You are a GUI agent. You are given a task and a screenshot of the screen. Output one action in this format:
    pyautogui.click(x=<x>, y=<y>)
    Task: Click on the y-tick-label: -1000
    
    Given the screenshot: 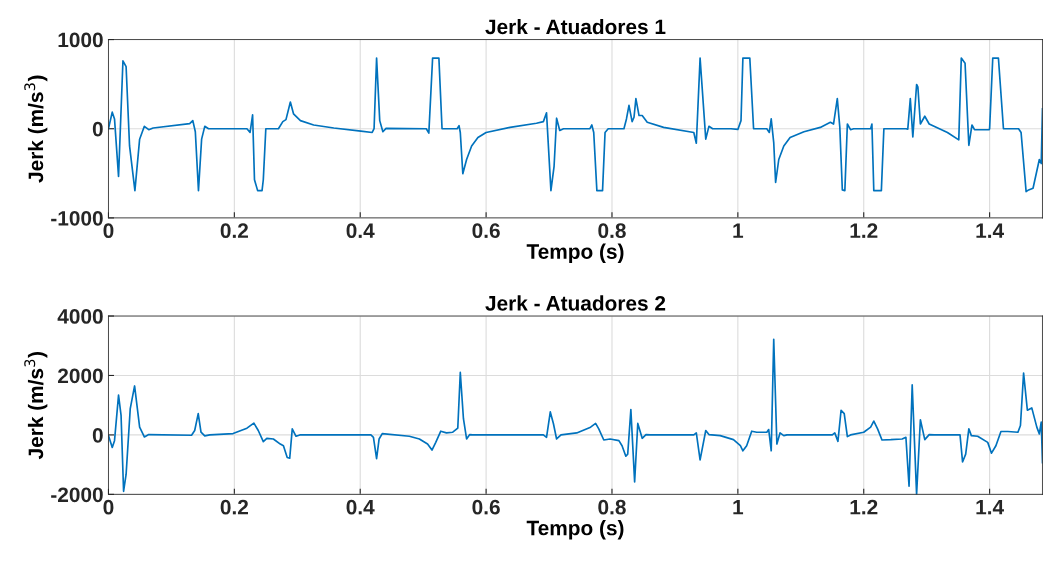 What is the action you would take?
    pyautogui.click(x=77, y=218)
    